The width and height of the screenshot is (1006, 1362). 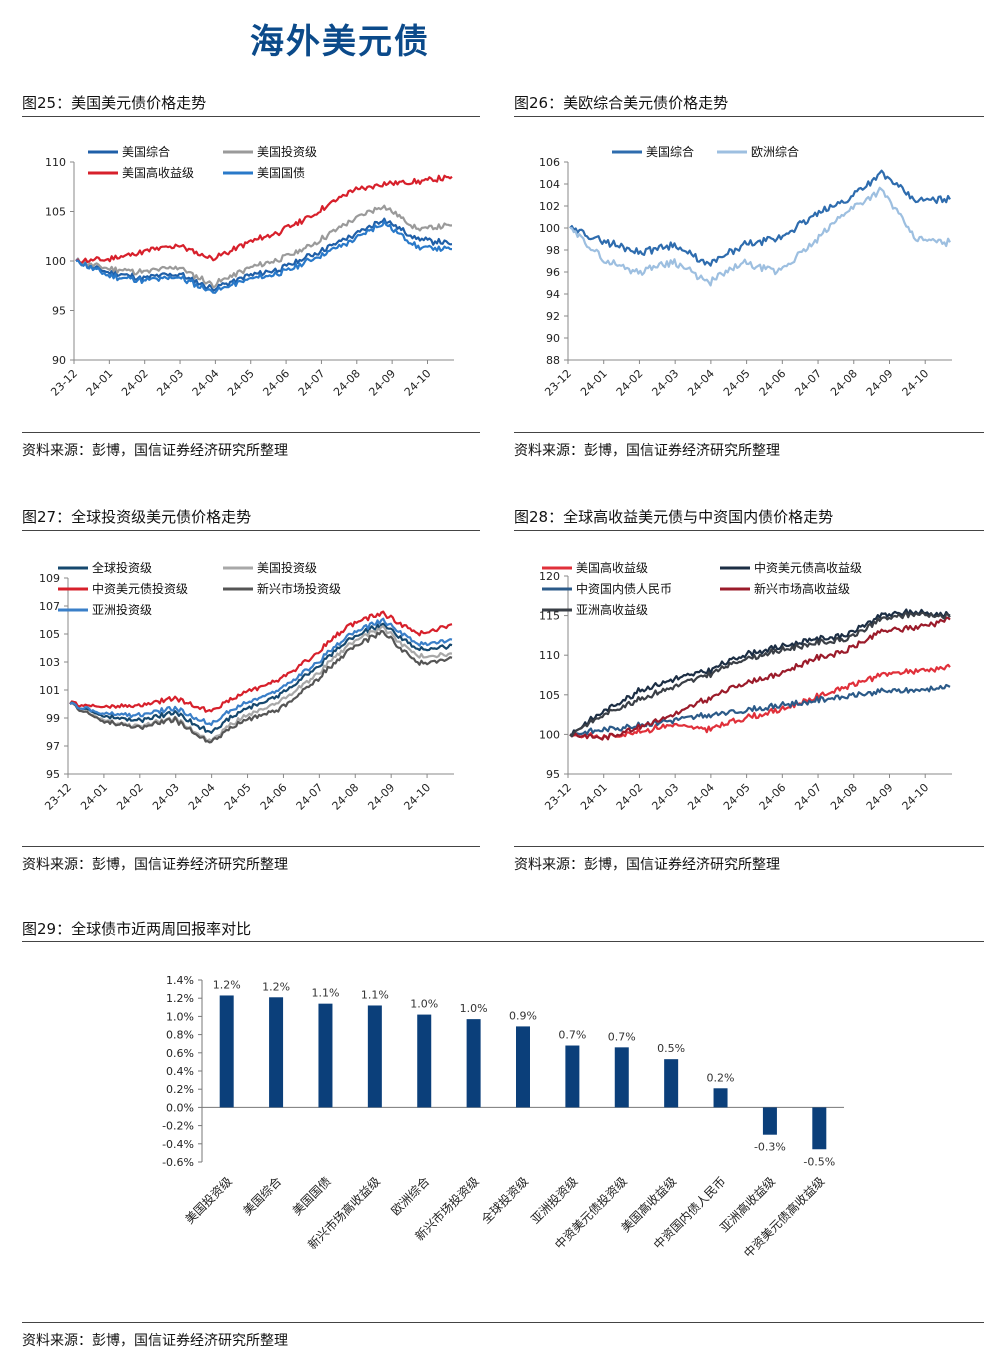 What do you see at coordinates (312, 1196) in the screenshot?
I see `category-label: 美国国债` at bounding box center [312, 1196].